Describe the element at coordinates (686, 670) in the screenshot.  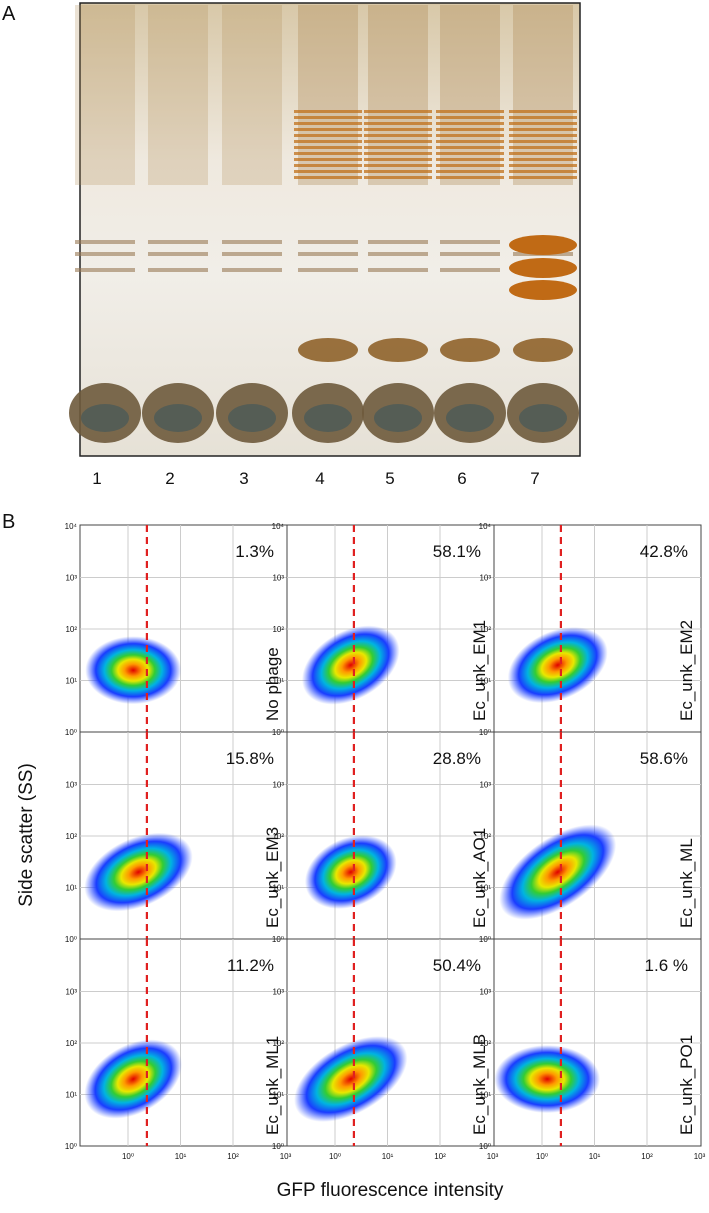
I see `sample-name: Ec_unk_EM2` at that location.